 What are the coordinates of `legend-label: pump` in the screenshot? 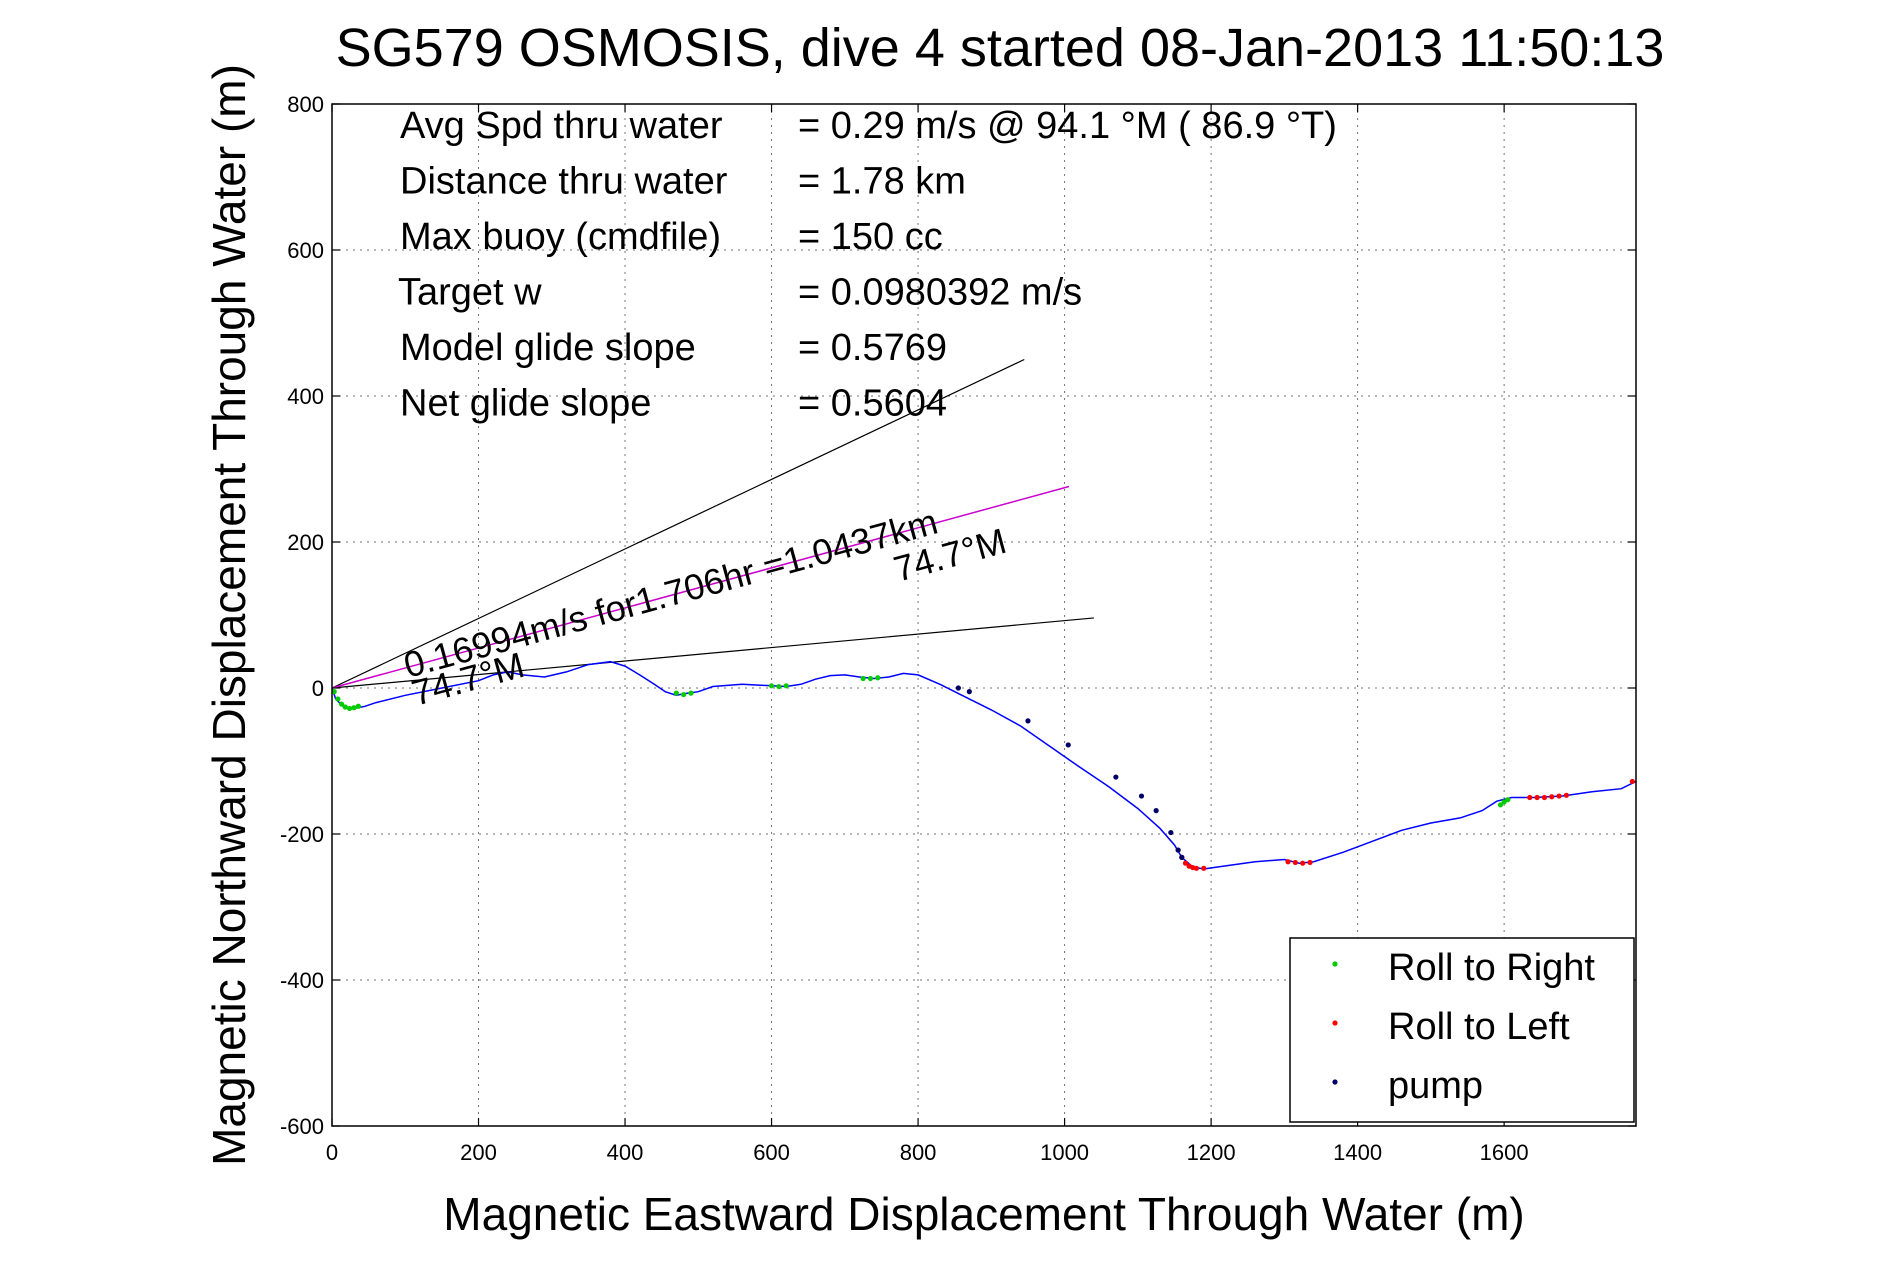 It's located at (1435, 1086).